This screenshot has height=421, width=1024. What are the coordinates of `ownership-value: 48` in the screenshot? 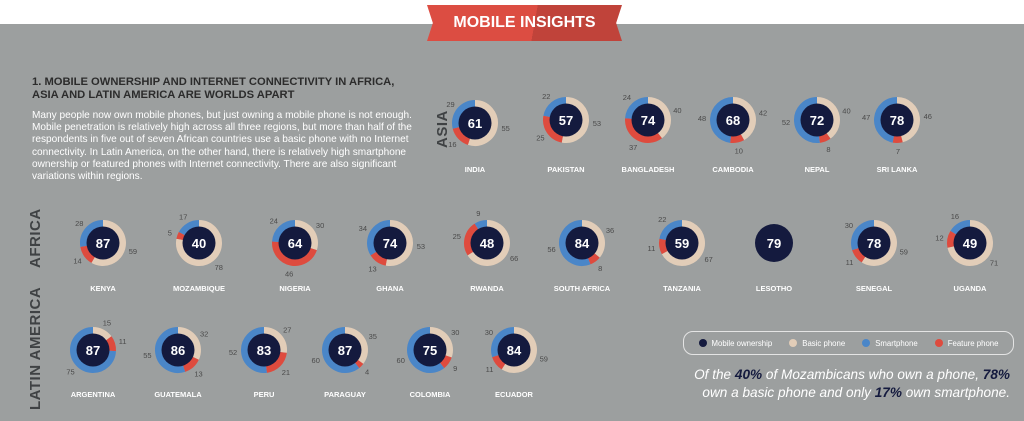 It's located at (487, 243).